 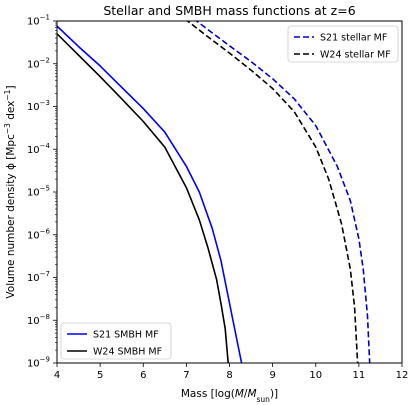 I want to click on legend-entry: W24 SMBH MF, so click(x=127, y=352).